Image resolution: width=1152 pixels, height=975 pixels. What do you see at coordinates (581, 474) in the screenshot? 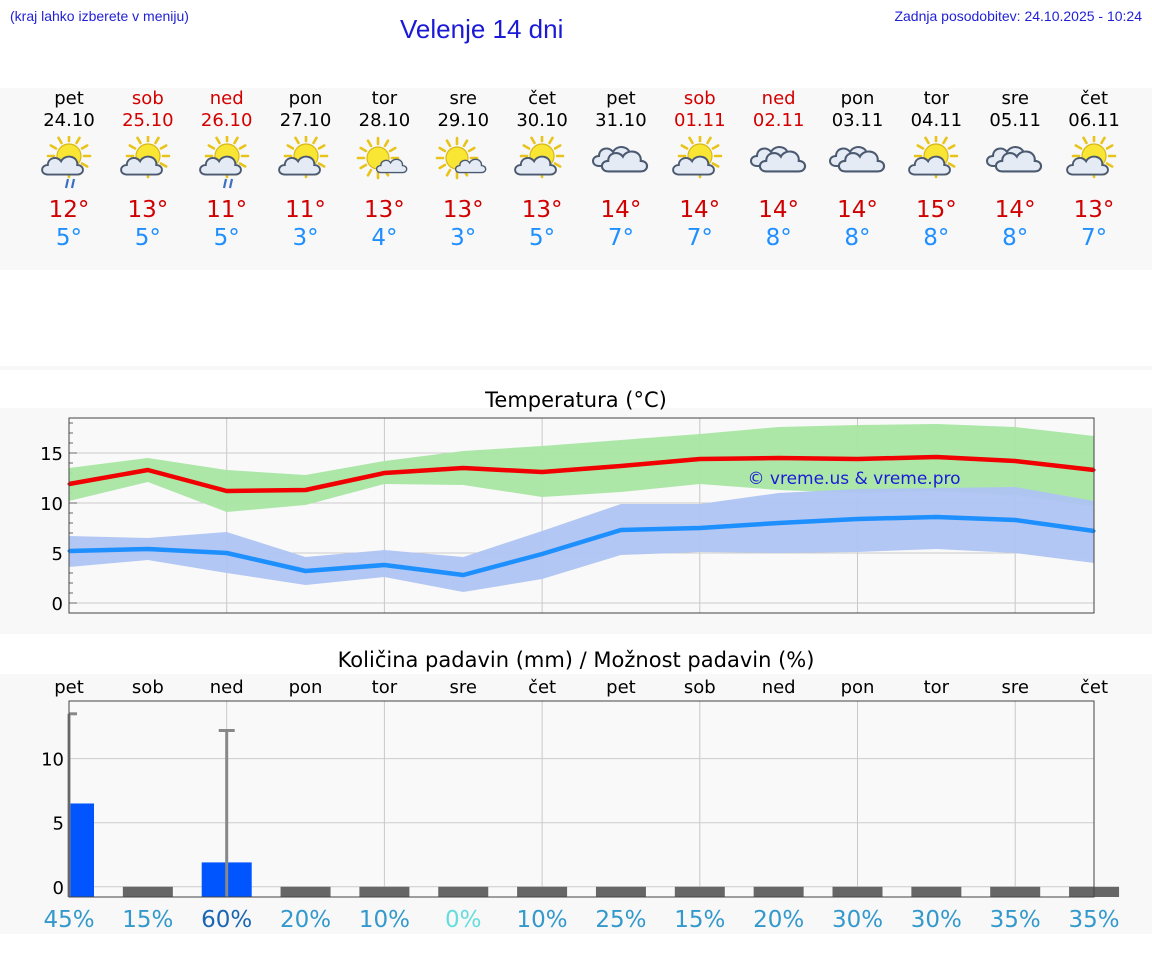
I see `max-temperature-line` at bounding box center [581, 474].